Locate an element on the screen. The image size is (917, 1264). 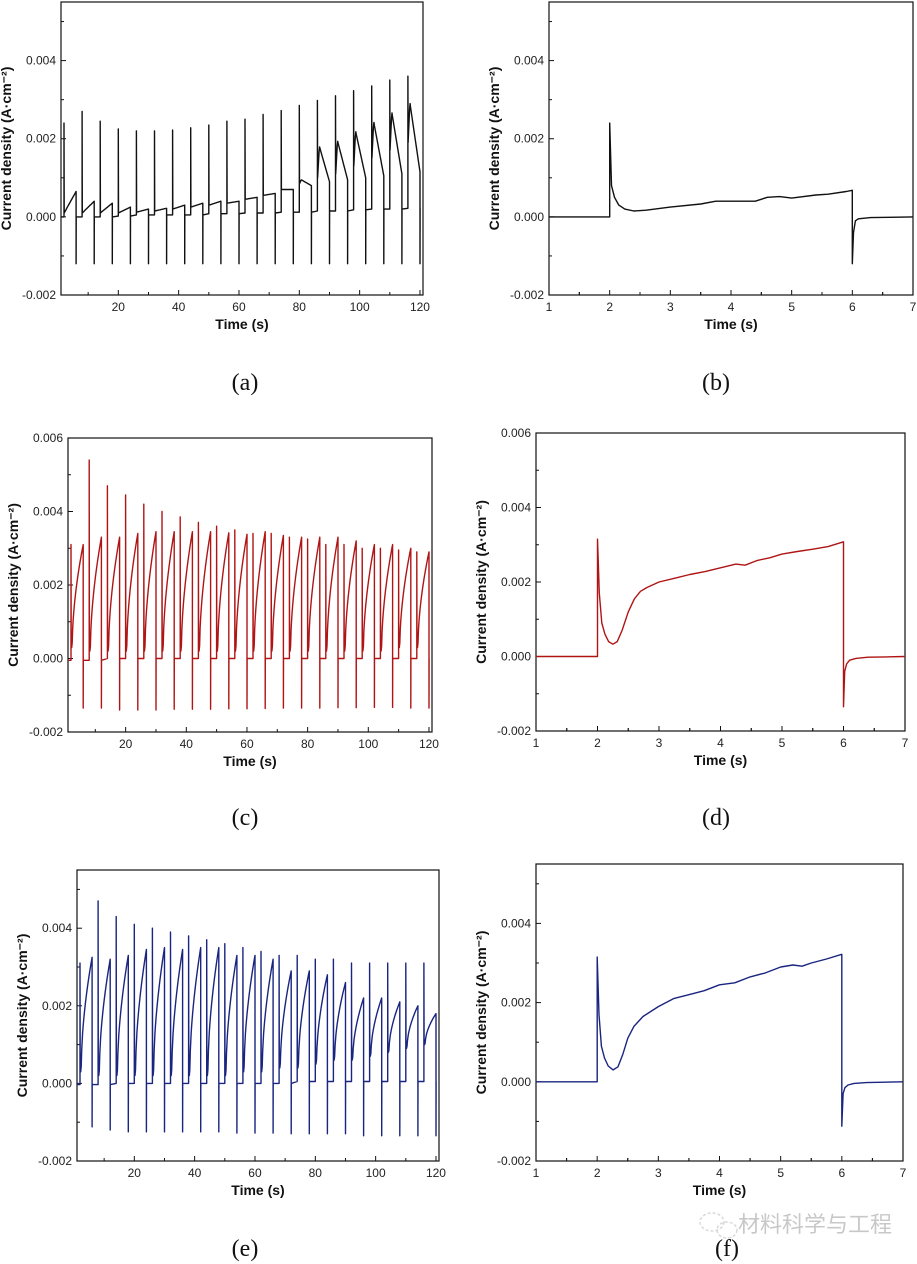
panel-label-e: (e) is located at coordinates (245, 1249).